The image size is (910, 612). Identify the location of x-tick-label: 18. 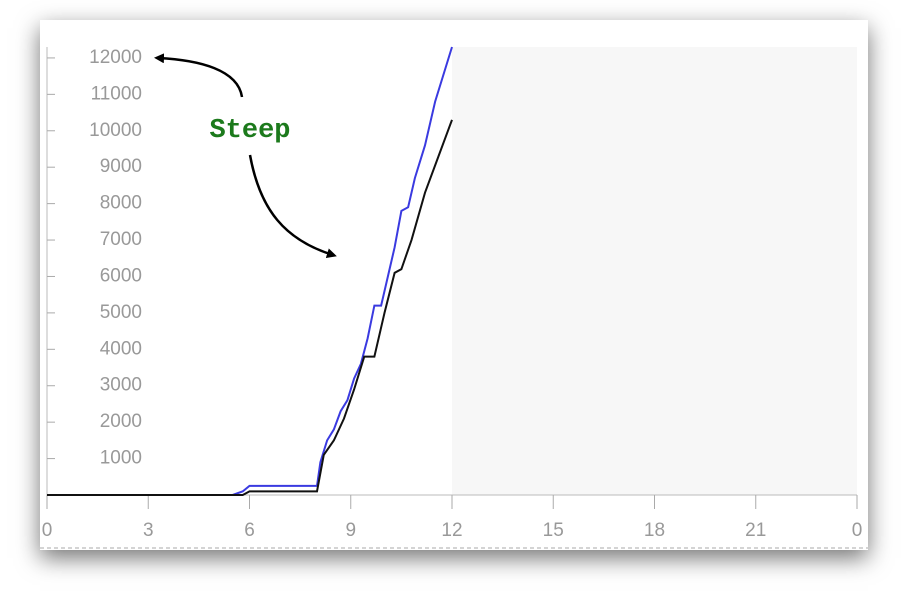
(654, 530).